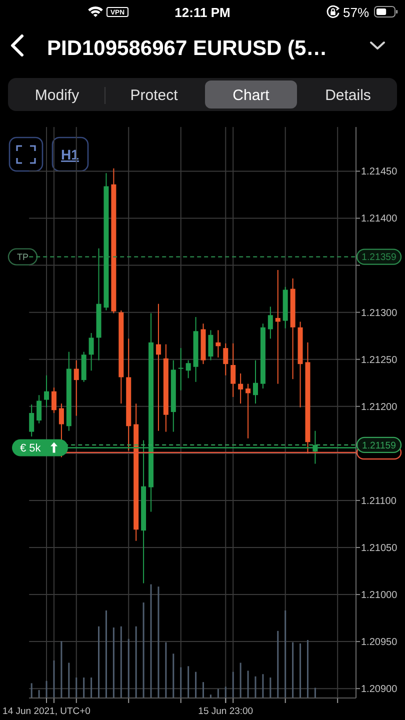 Image resolution: width=405 pixels, height=720 pixels. What do you see at coordinates (379, 172) in the screenshot?
I see `y-tick-label: 1.21450` at bounding box center [379, 172].